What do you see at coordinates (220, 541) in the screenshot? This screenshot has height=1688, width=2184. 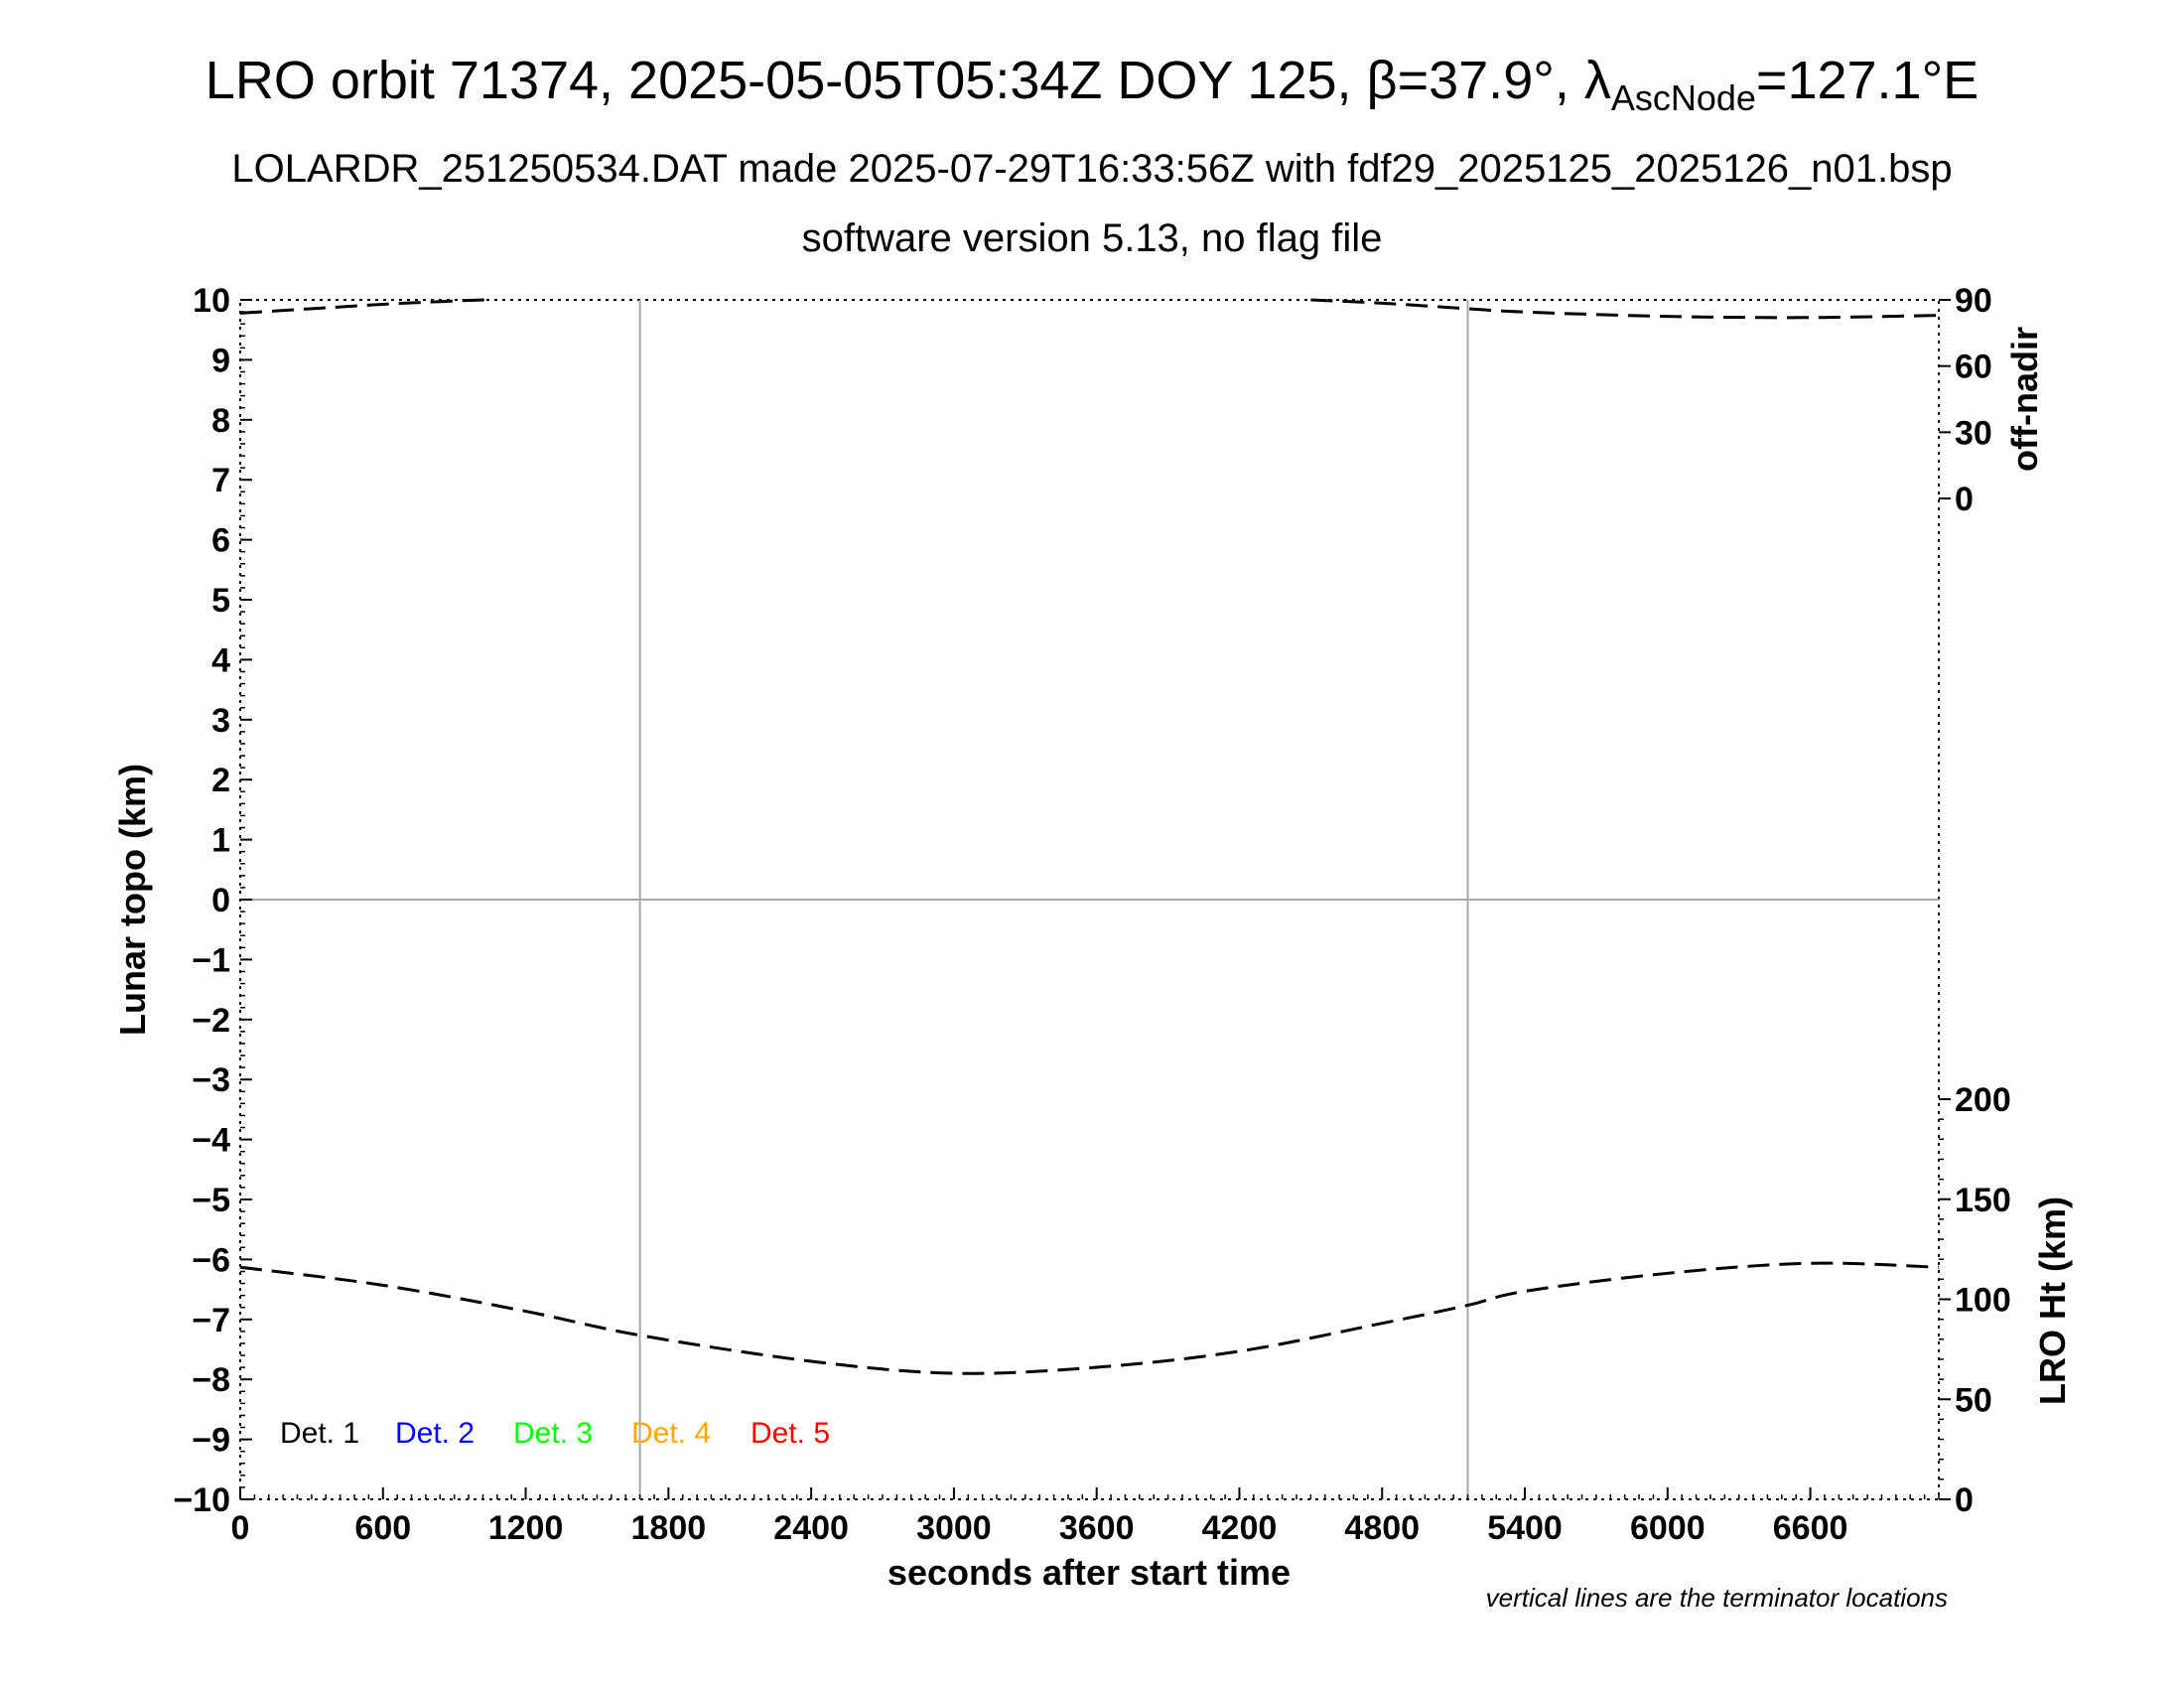 I see `y-tick-label: 6` at bounding box center [220, 541].